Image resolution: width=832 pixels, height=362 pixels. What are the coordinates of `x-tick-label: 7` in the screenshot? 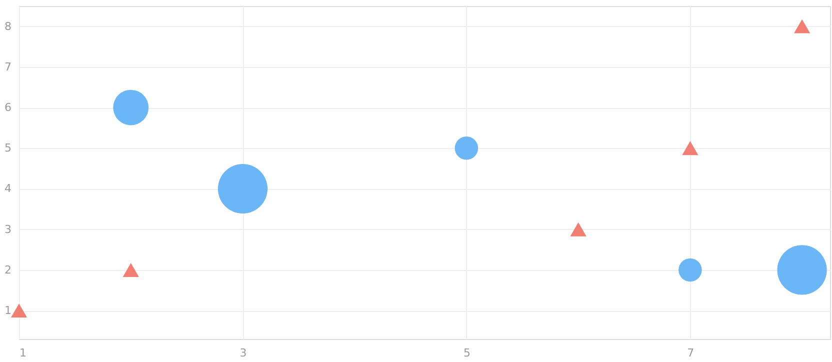 It's located at (690, 353).